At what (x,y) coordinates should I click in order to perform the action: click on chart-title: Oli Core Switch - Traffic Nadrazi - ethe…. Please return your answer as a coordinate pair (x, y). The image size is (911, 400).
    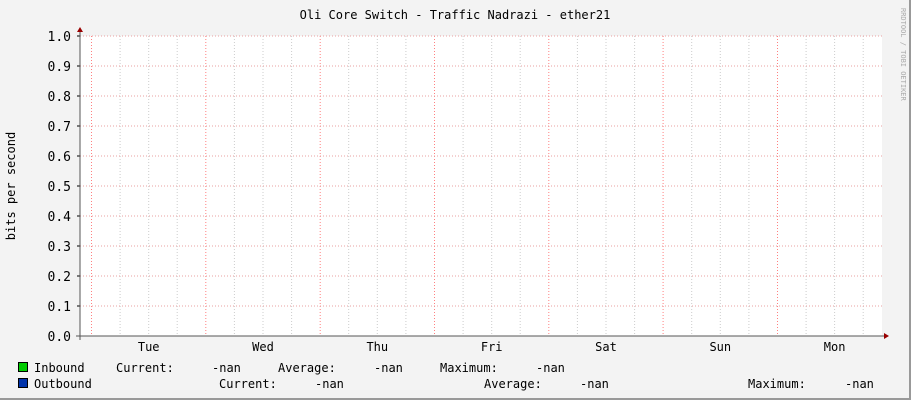
    Looking at the image, I should click on (455, 15).